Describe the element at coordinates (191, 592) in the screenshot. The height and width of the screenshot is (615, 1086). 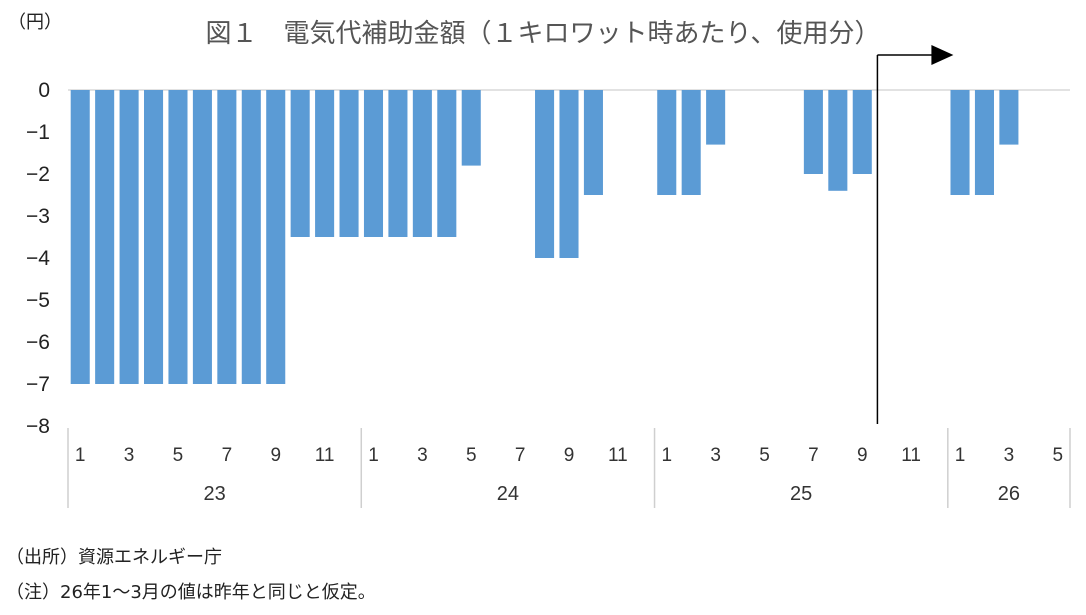
I see `footnote: （注）26年1～3月の値は昨年と同じと仮定。` at that location.